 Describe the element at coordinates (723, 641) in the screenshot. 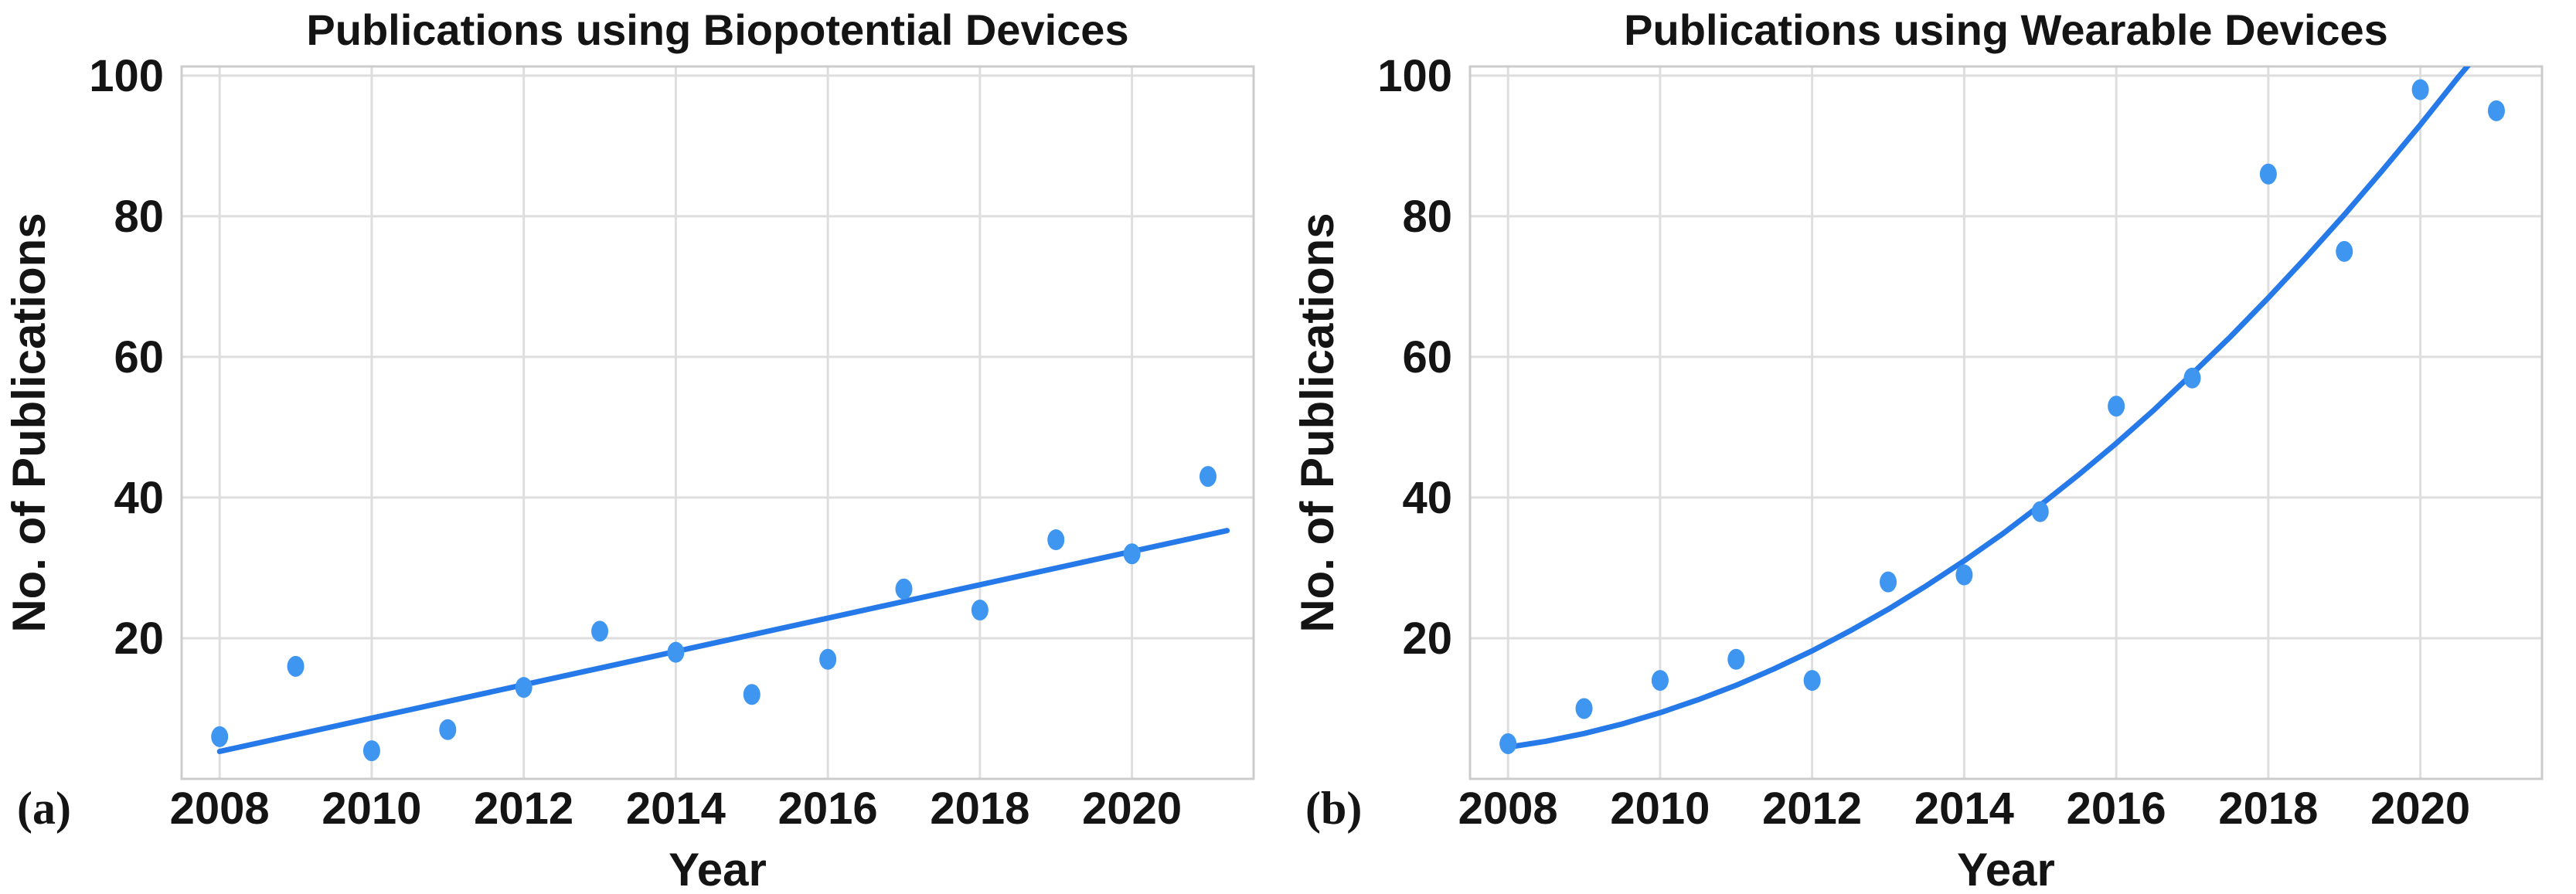

I see `trend-line-linear` at that location.